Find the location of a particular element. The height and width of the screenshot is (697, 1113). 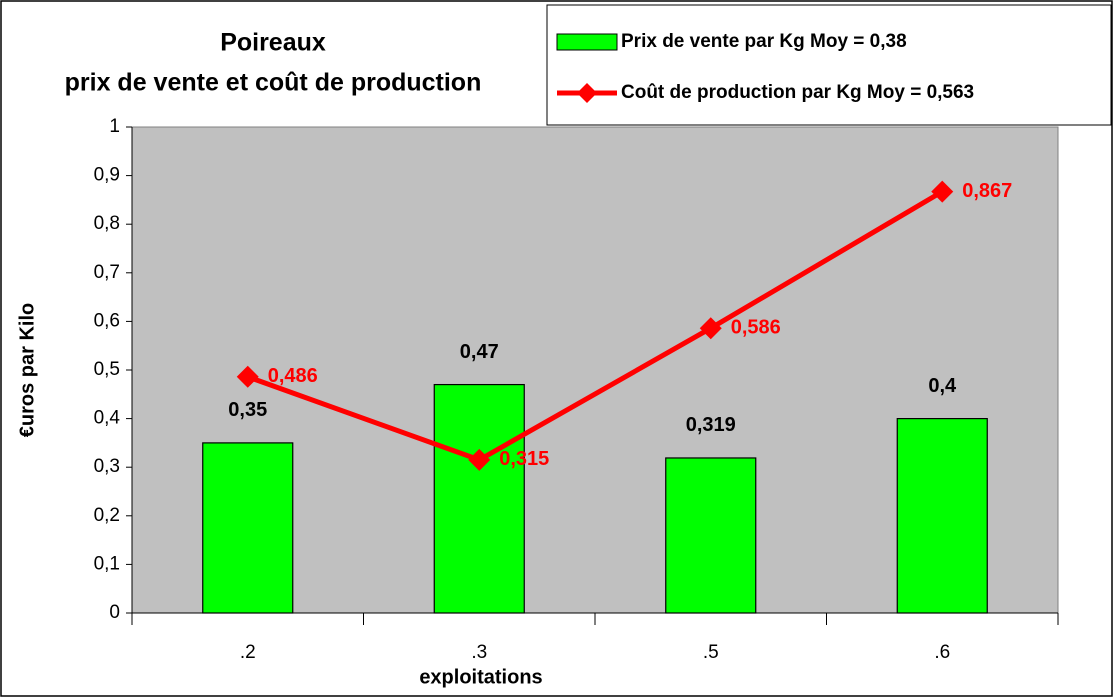

bar-value-label: 0,4 is located at coordinates (942, 386).